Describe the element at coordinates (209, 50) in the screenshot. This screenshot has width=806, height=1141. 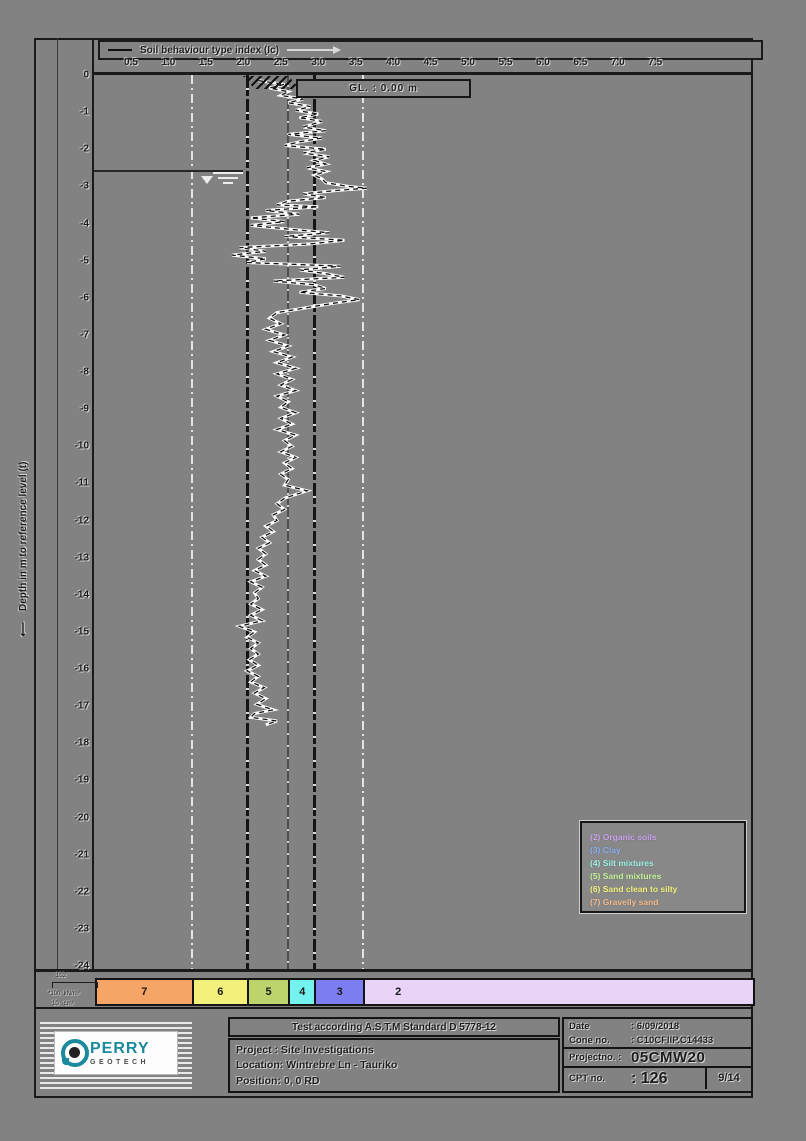
I see `chart-title: Soil behaviour type index (Ic)` at that location.